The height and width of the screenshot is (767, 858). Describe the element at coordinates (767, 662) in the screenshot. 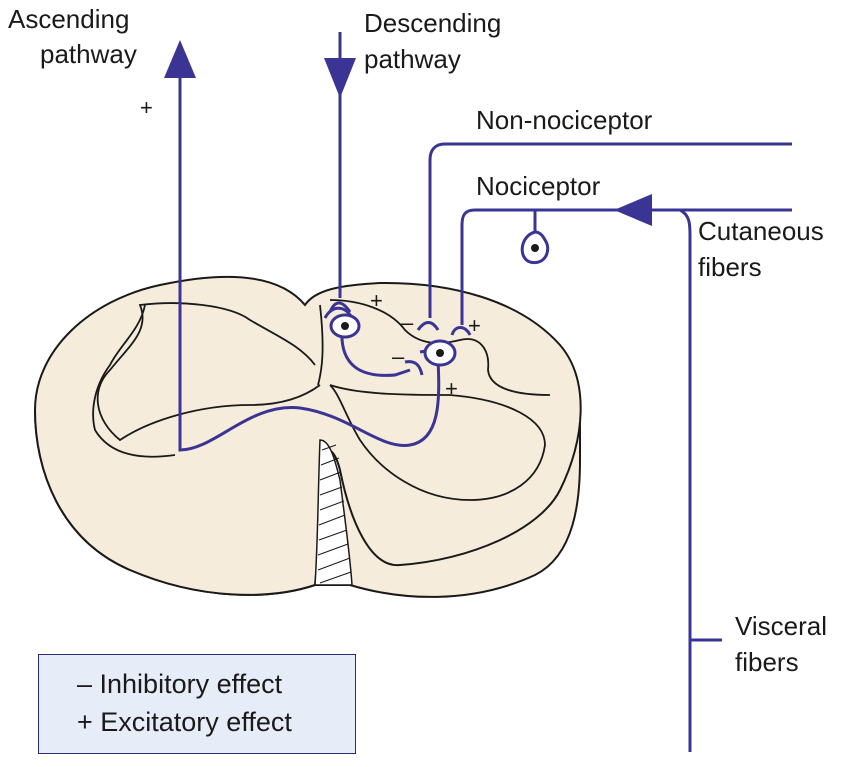

I see `visceral-label-line2: fibers` at that location.